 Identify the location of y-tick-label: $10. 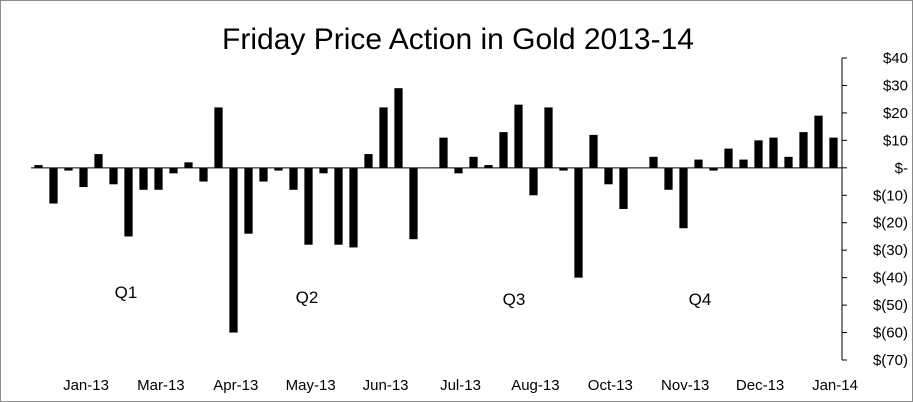
(895, 140).